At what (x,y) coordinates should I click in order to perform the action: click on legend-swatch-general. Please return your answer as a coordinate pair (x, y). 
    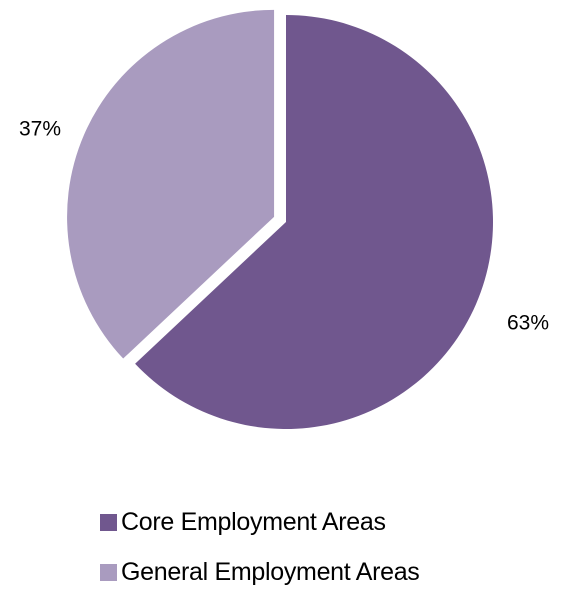
    Looking at the image, I should click on (108, 572).